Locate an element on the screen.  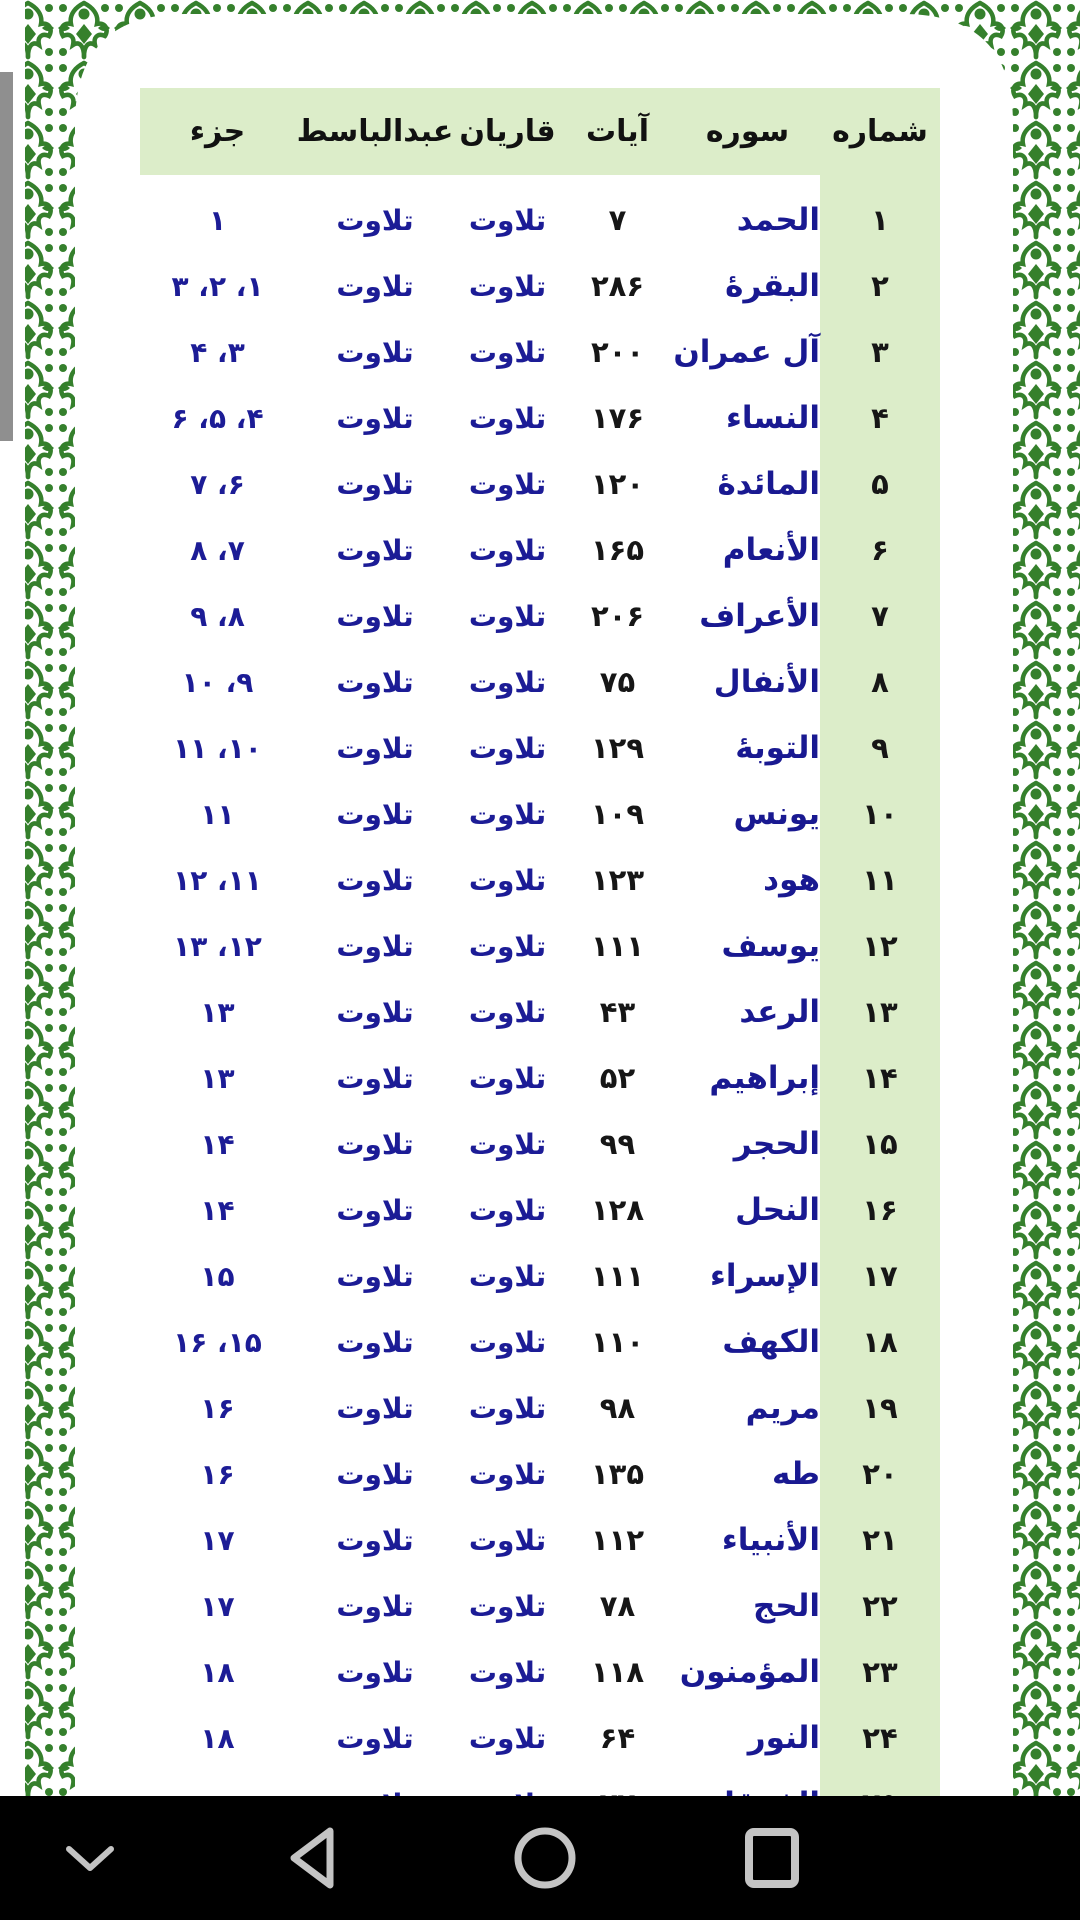
cell-juz: ۹، ۱۰ is located at coordinates (217, 682).